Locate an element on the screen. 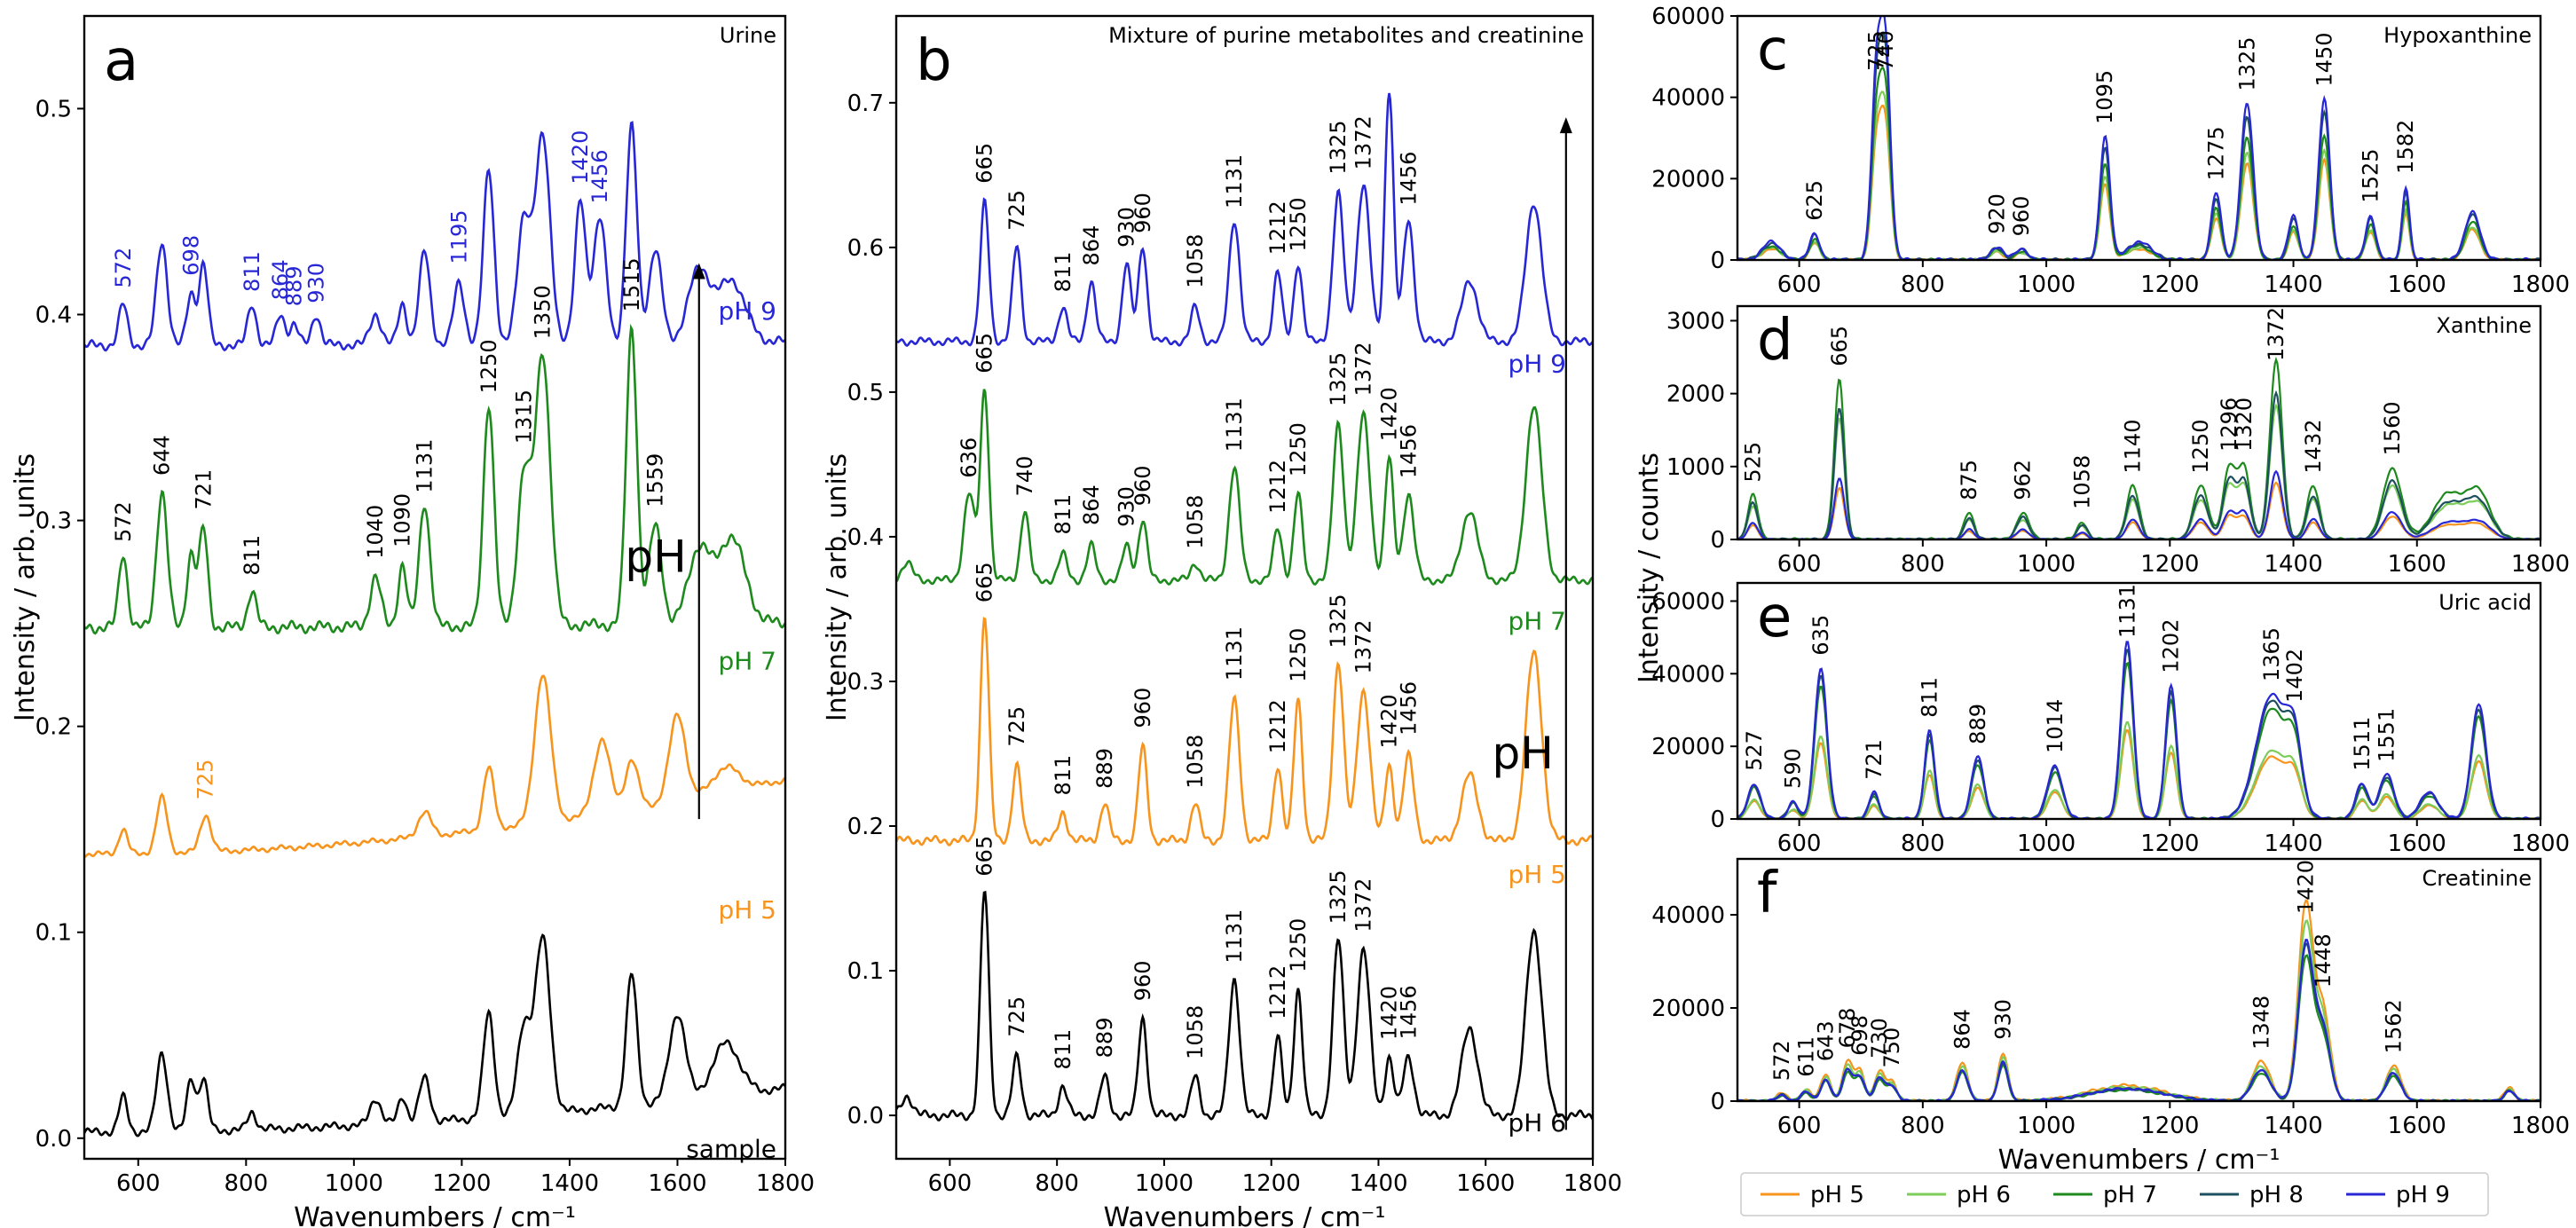  peak-label: 636 is located at coordinates (969, 458).